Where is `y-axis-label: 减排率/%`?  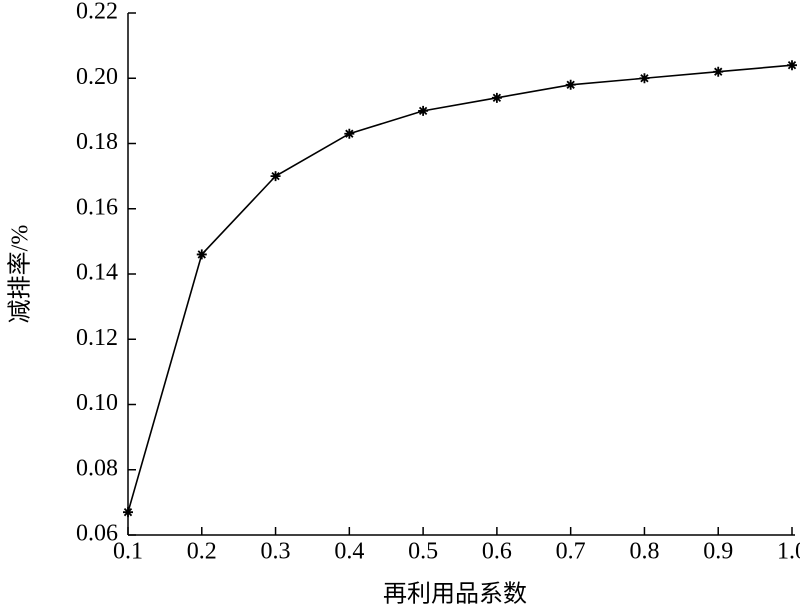 y-axis-label: 减排率/% is located at coordinates (20, 274).